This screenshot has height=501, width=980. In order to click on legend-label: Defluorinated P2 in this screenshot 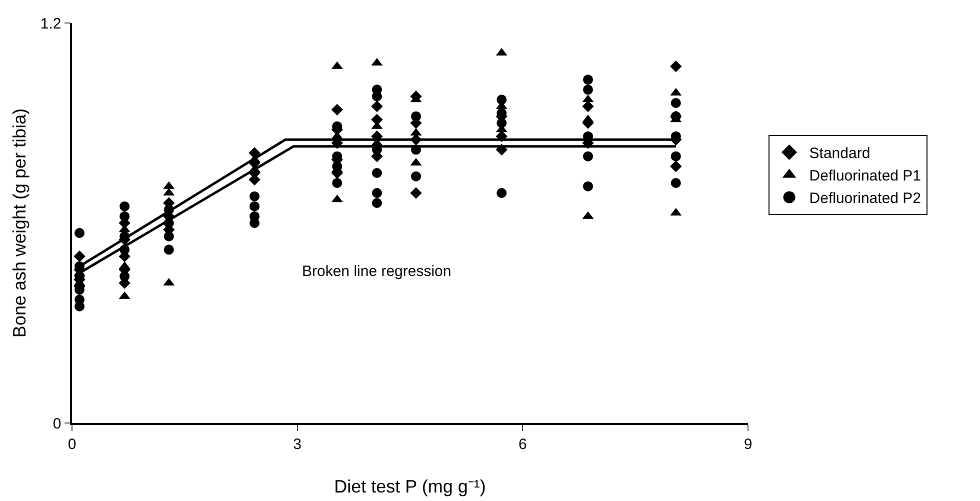, I will do `click(865, 199)`.